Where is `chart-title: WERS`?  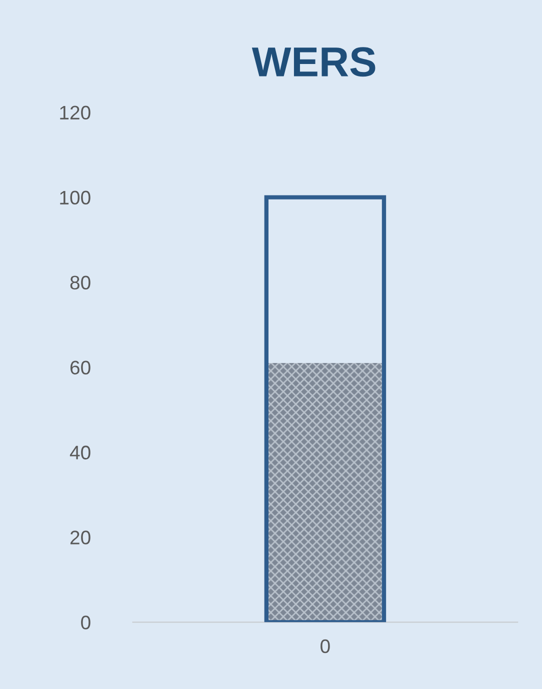
chart-title: WERS is located at coordinates (314, 62).